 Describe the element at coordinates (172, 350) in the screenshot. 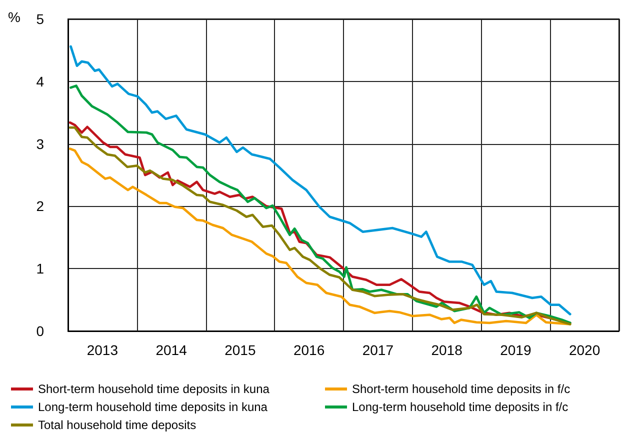

I see `x-tick-label: 2014` at that location.